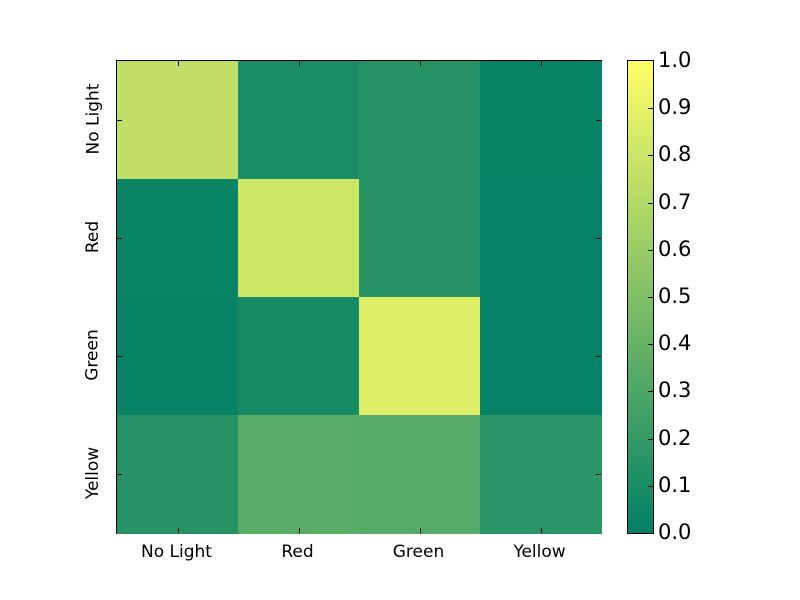  Describe the element at coordinates (675, 343) in the screenshot. I see `colorbar-tick-label: 0.4` at that location.